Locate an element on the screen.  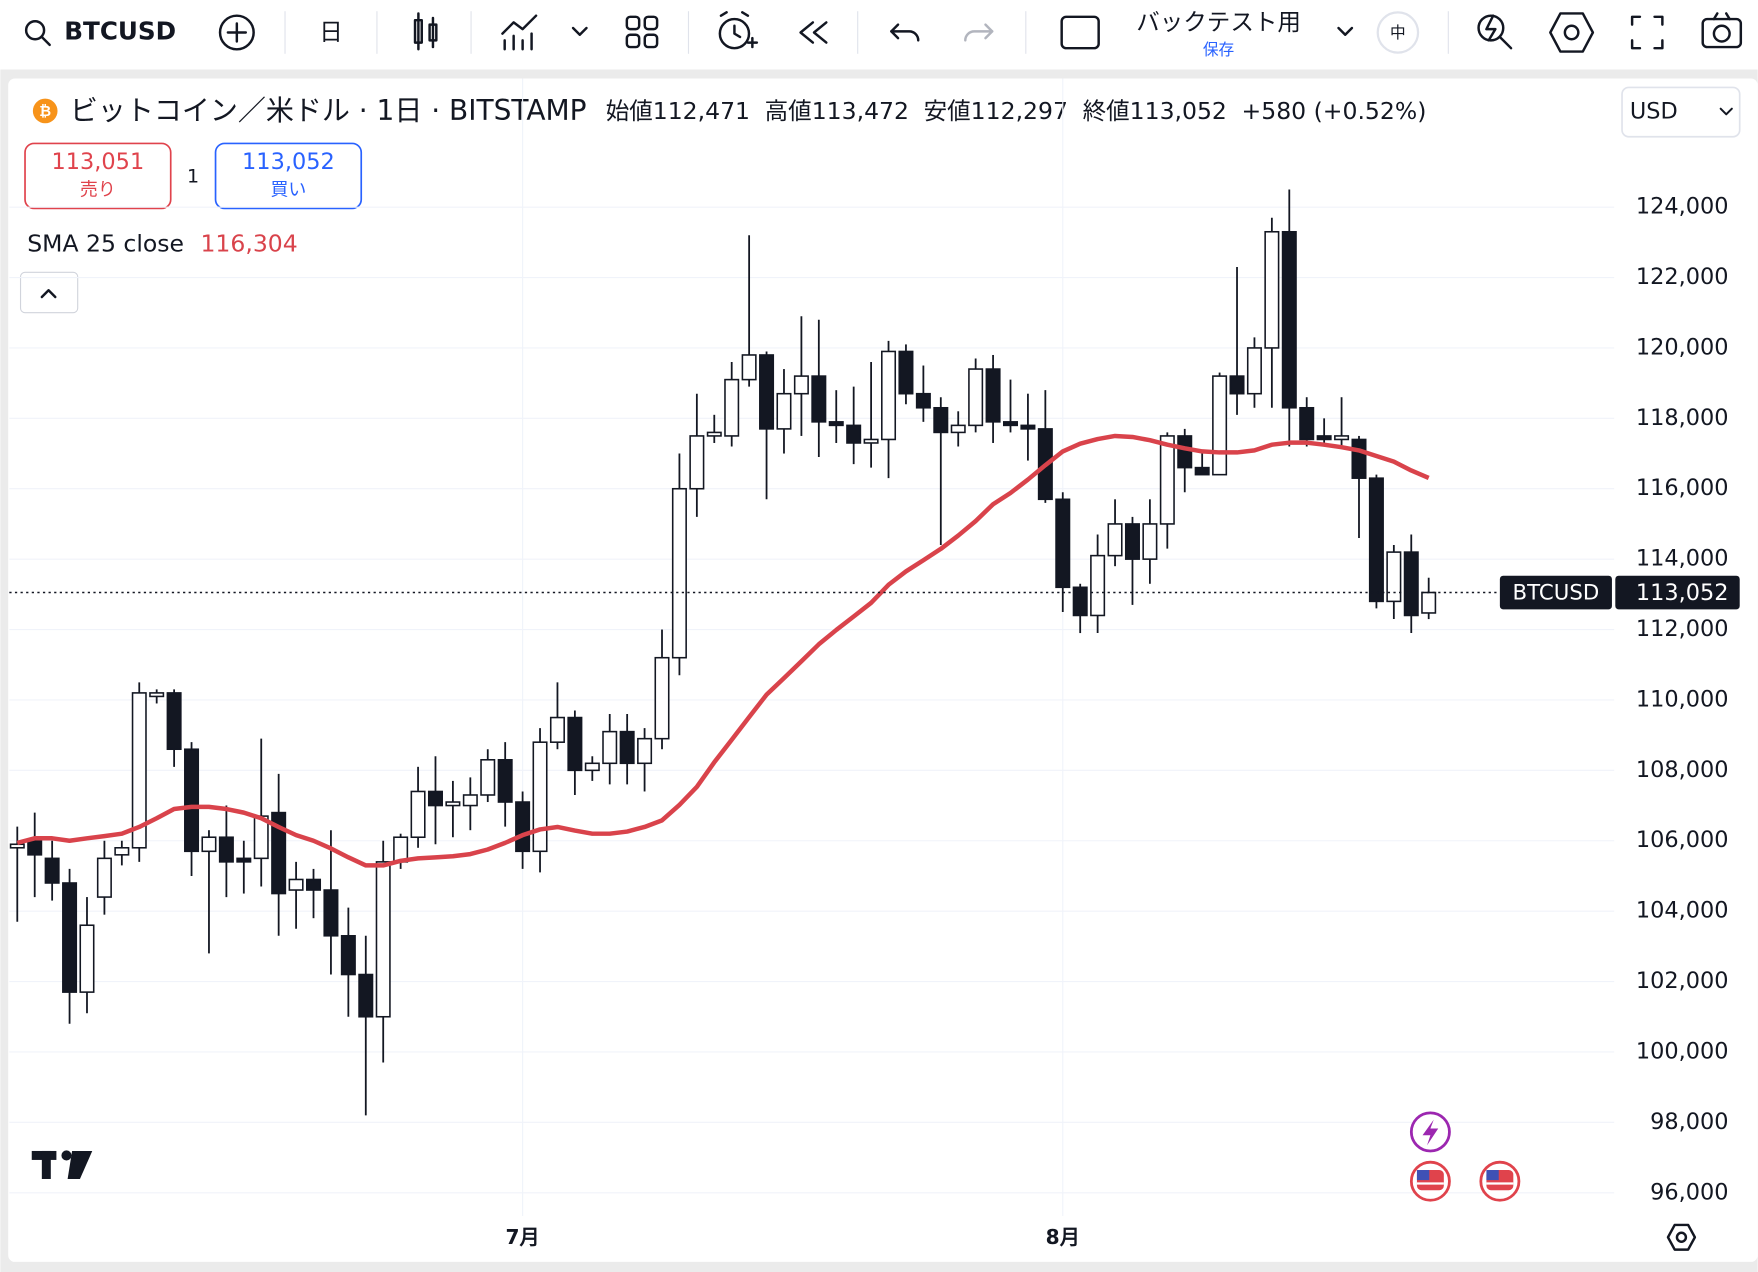
y-tick-label: 124,000 is located at coordinates (1682, 207).